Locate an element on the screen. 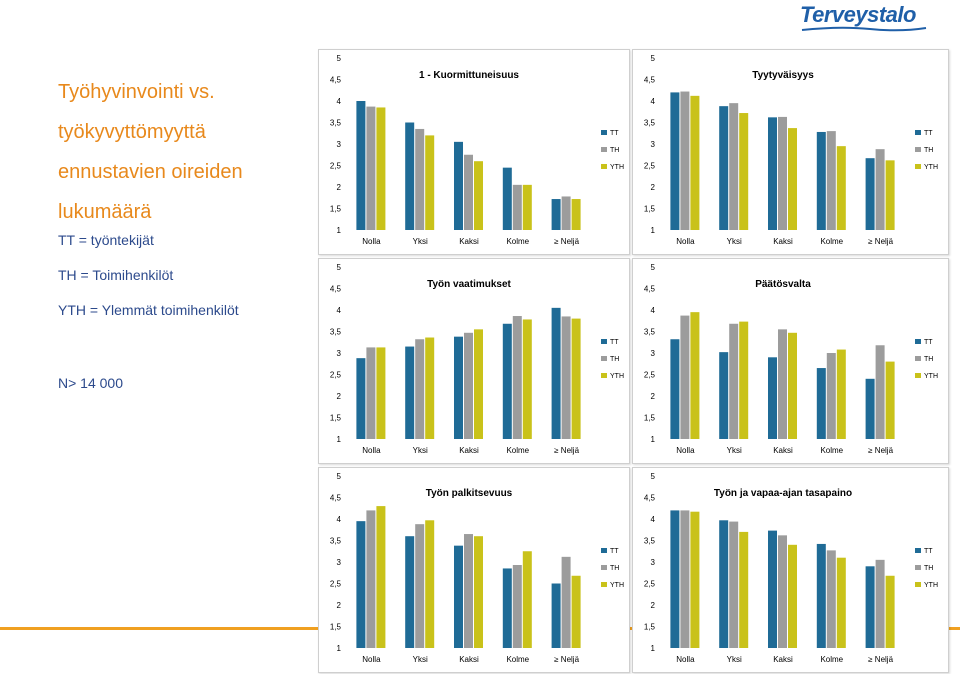 Image resolution: width=960 pixels, height=674 pixels. th-explanation: TH = Toimihenkilöt is located at coordinates (116, 275).